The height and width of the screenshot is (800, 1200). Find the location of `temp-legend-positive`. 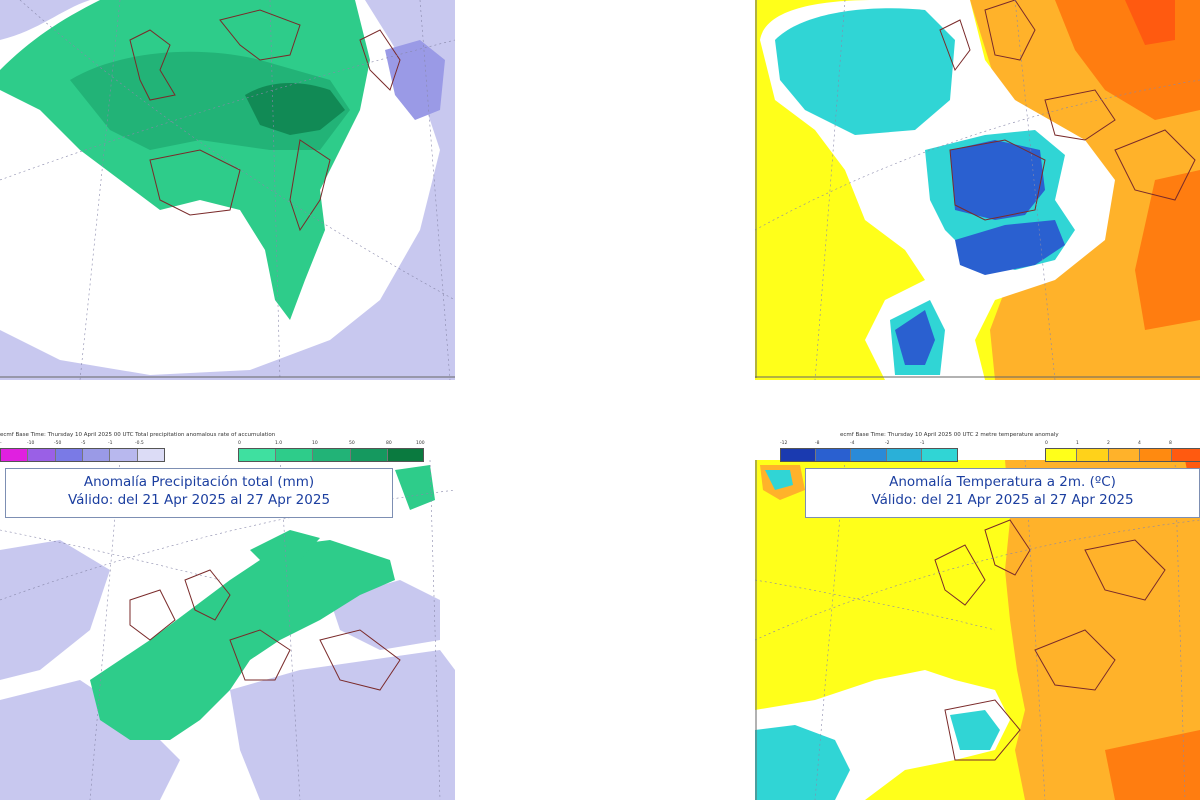

temp-legend-positive is located at coordinates (1122, 455).